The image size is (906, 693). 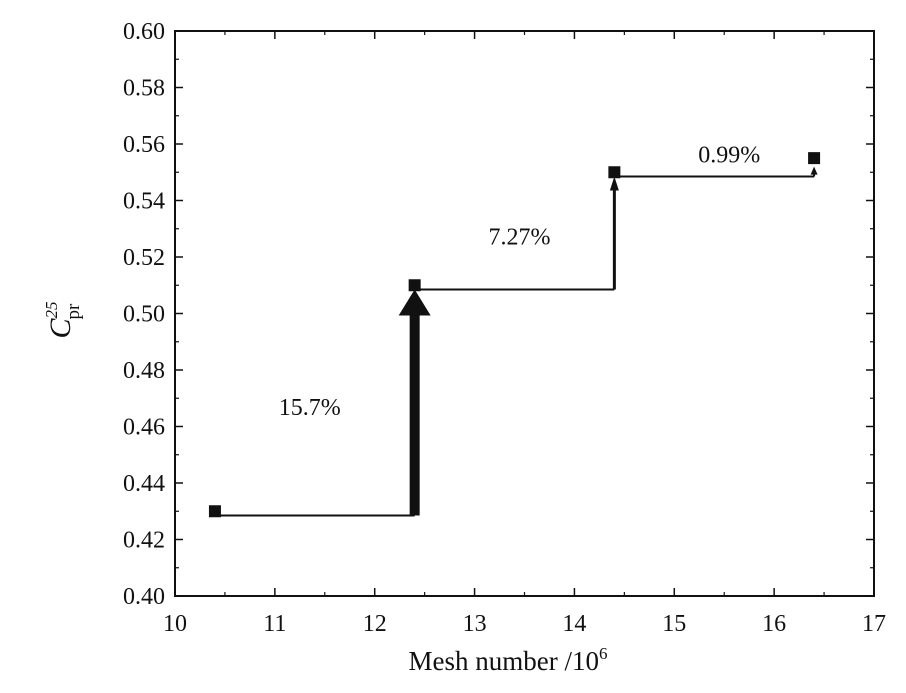 What do you see at coordinates (144, 371) in the screenshot?
I see `y-tick-label: 0.48` at bounding box center [144, 371].